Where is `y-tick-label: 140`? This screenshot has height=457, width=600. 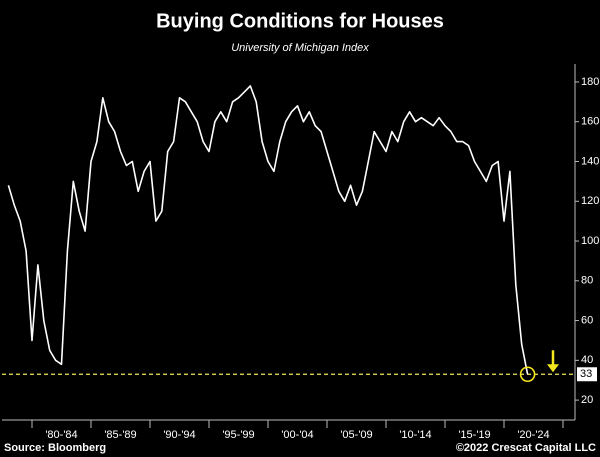
y-tick-label: 140 is located at coordinates (590, 161).